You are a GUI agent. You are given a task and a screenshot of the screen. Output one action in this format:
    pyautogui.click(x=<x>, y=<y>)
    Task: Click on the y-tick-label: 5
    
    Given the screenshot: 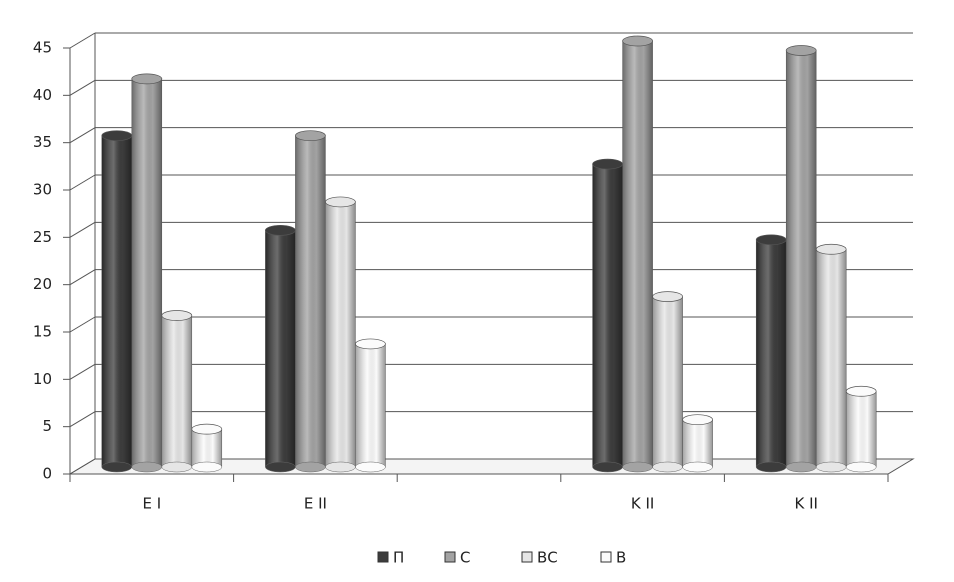 What is the action you would take?
    pyautogui.click(x=47, y=426)
    